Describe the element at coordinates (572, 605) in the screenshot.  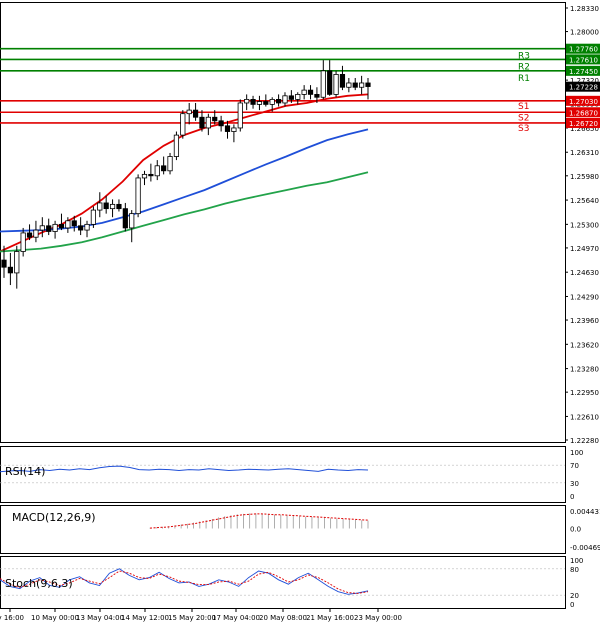
I see `stoch-axis-label: 0` at that location.